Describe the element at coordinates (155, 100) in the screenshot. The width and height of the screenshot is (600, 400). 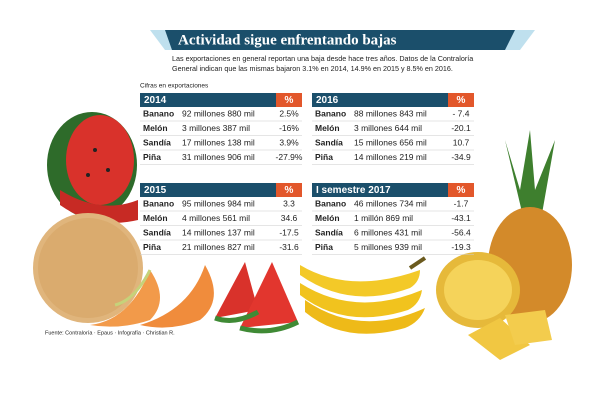
I see `period: 2014` at that location.